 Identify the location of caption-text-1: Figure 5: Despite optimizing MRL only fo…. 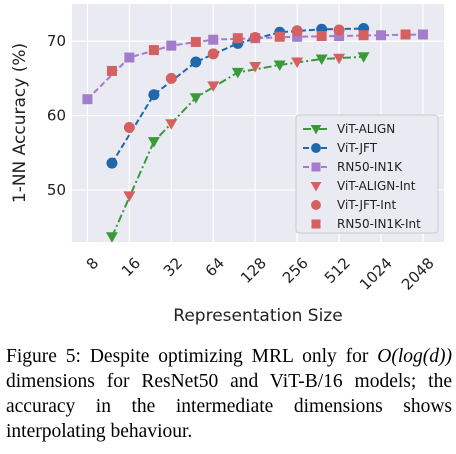
(192, 356).